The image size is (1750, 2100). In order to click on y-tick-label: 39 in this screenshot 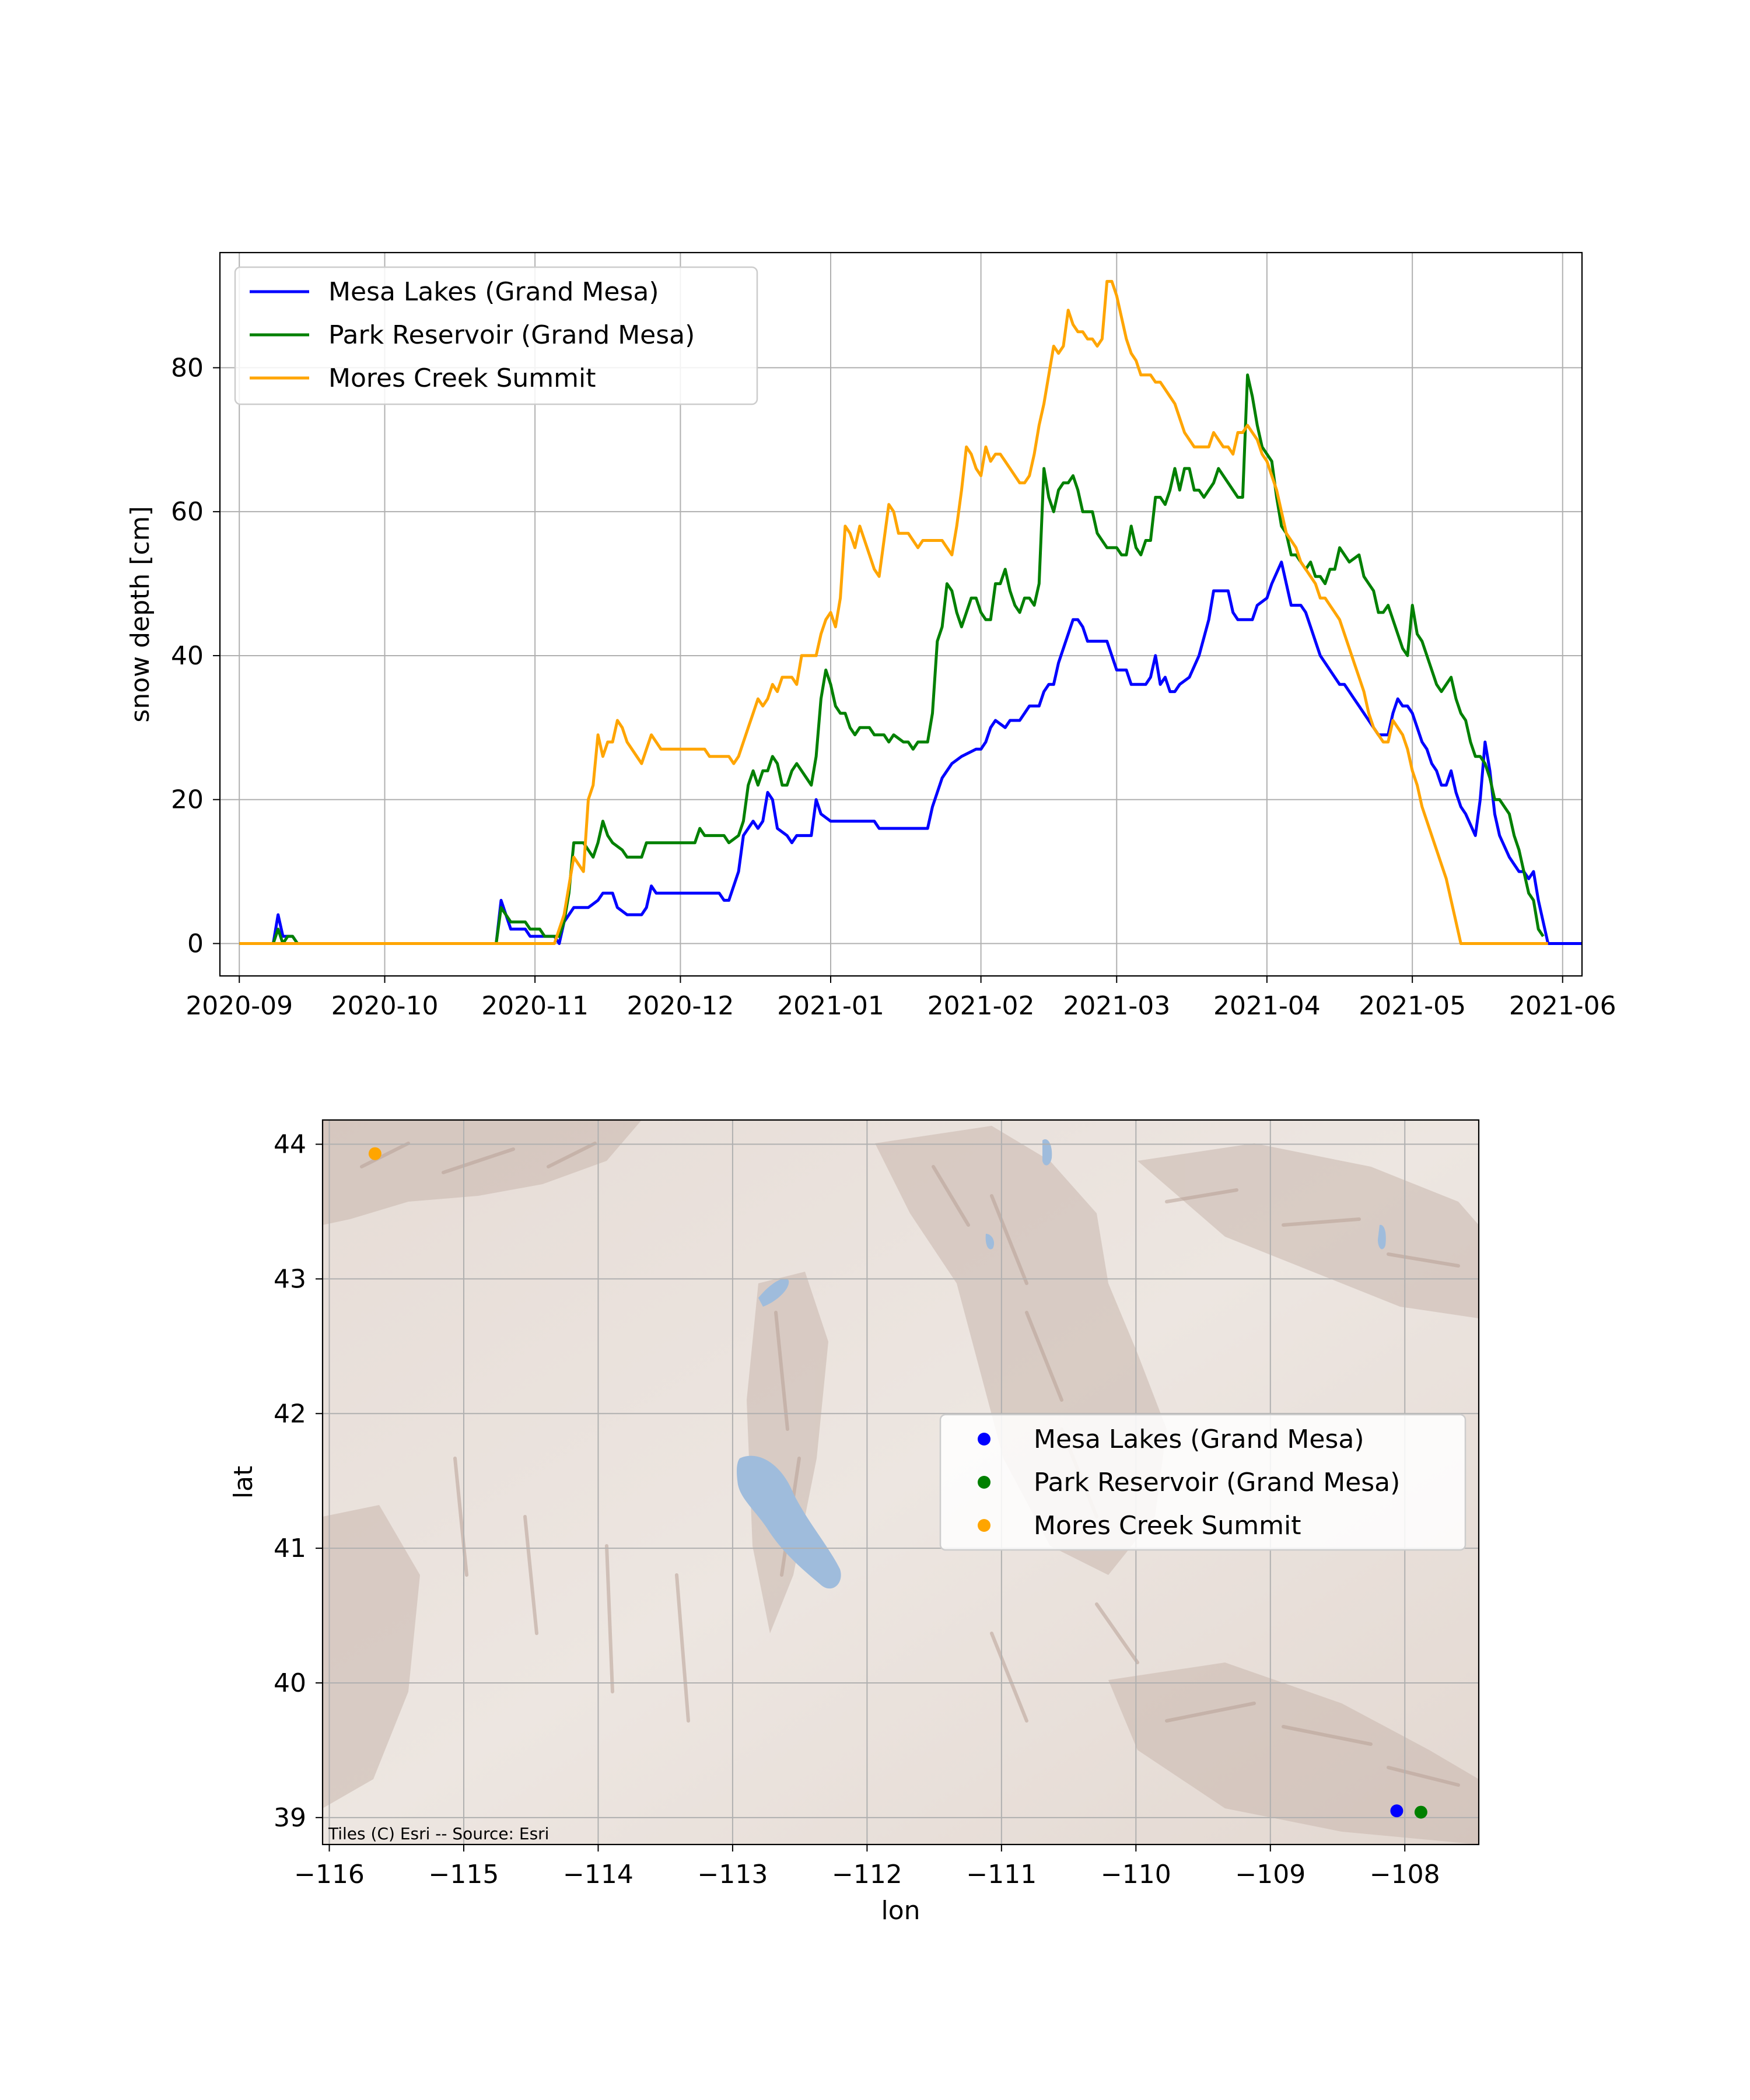, I will do `click(290, 1818)`.